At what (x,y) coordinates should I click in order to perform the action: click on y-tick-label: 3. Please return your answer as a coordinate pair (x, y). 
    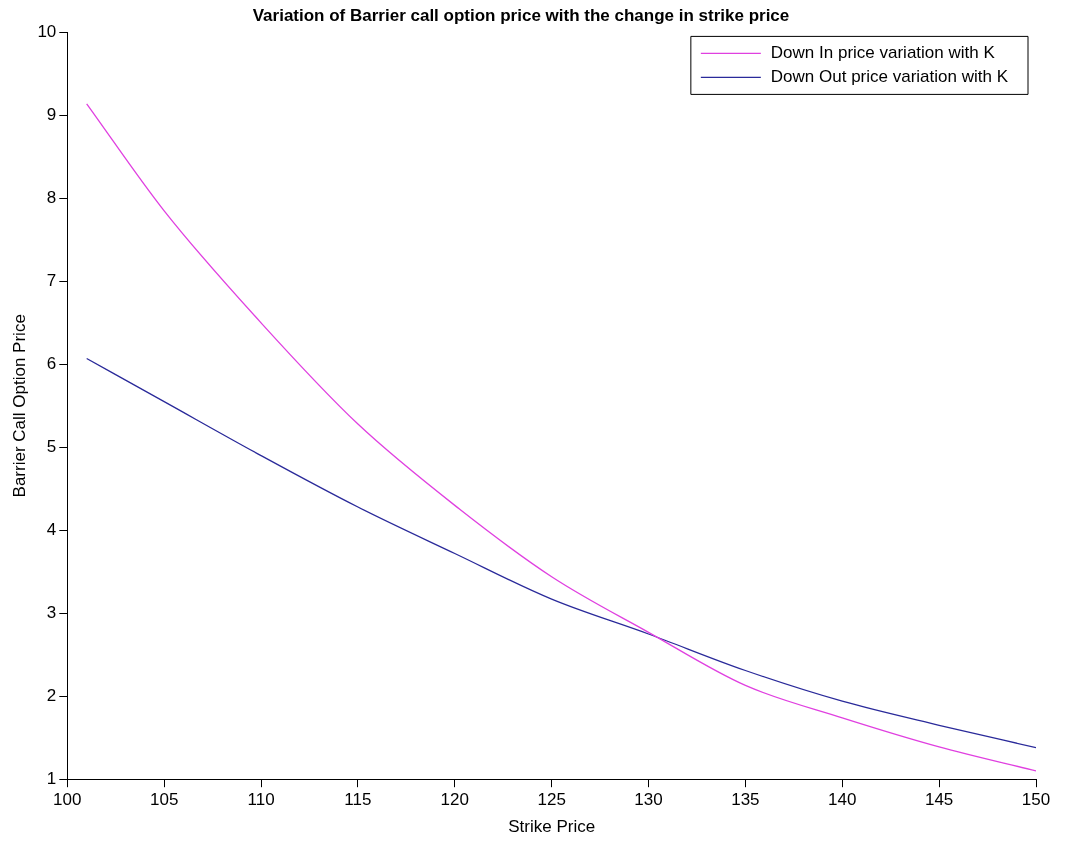
    Looking at the image, I should click on (51, 612).